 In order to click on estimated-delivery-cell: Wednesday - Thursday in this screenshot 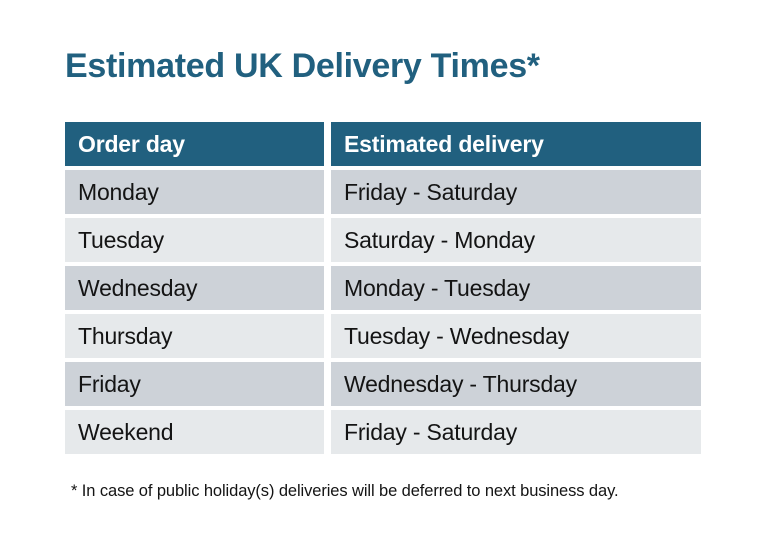, I will do `click(516, 384)`.